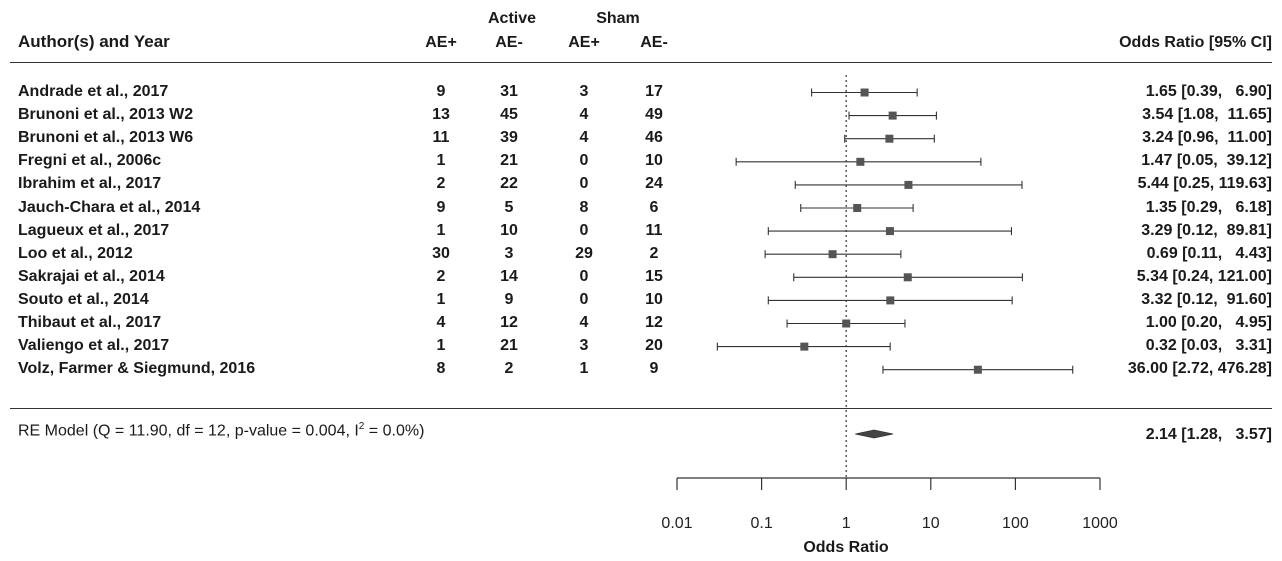 Image resolution: width=1282 pixels, height=561 pixels. What do you see at coordinates (1208, 91) in the screenshot?
I see `study-or-label: 1.65 [0.39, 6.90]` at bounding box center [1208, 91].